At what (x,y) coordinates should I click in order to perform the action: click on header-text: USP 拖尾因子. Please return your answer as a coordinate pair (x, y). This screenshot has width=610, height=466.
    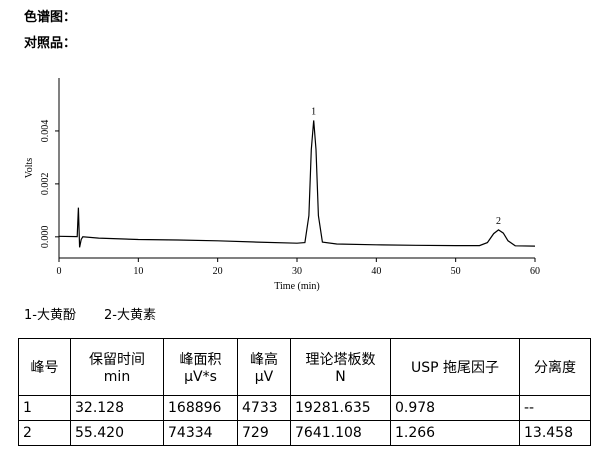
    Looking at the image, I should click on (455, 368).